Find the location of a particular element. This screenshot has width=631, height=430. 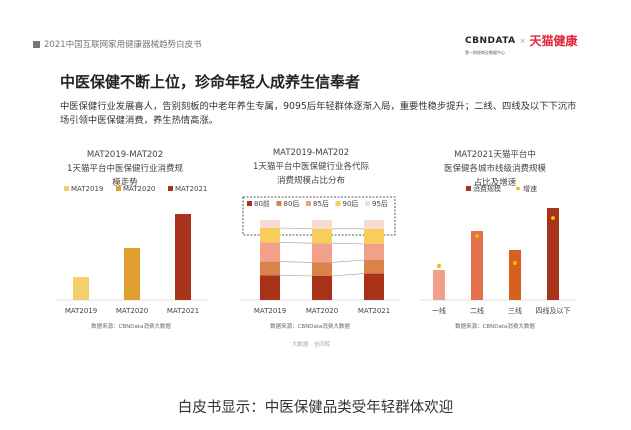

chart-title: 消费规模占比分布 is located at coordinates (311, 180).